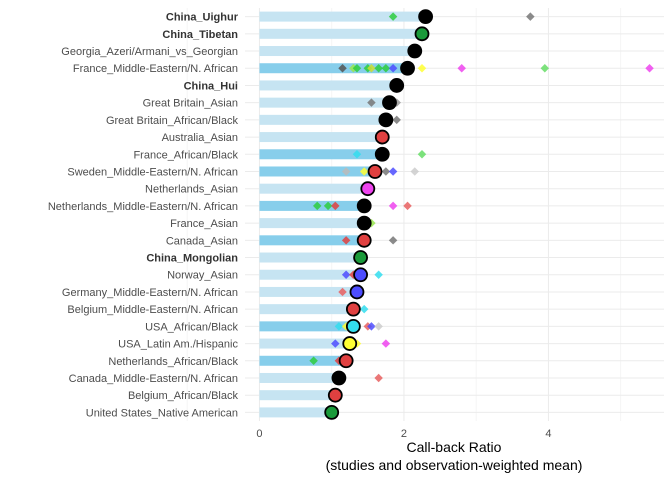 The width and height of the screenshot is (672, 480). Describe the element at coordinates (183, 396) in the screenshot. I see `category-label-22: Belgium_African/Black` at that location.